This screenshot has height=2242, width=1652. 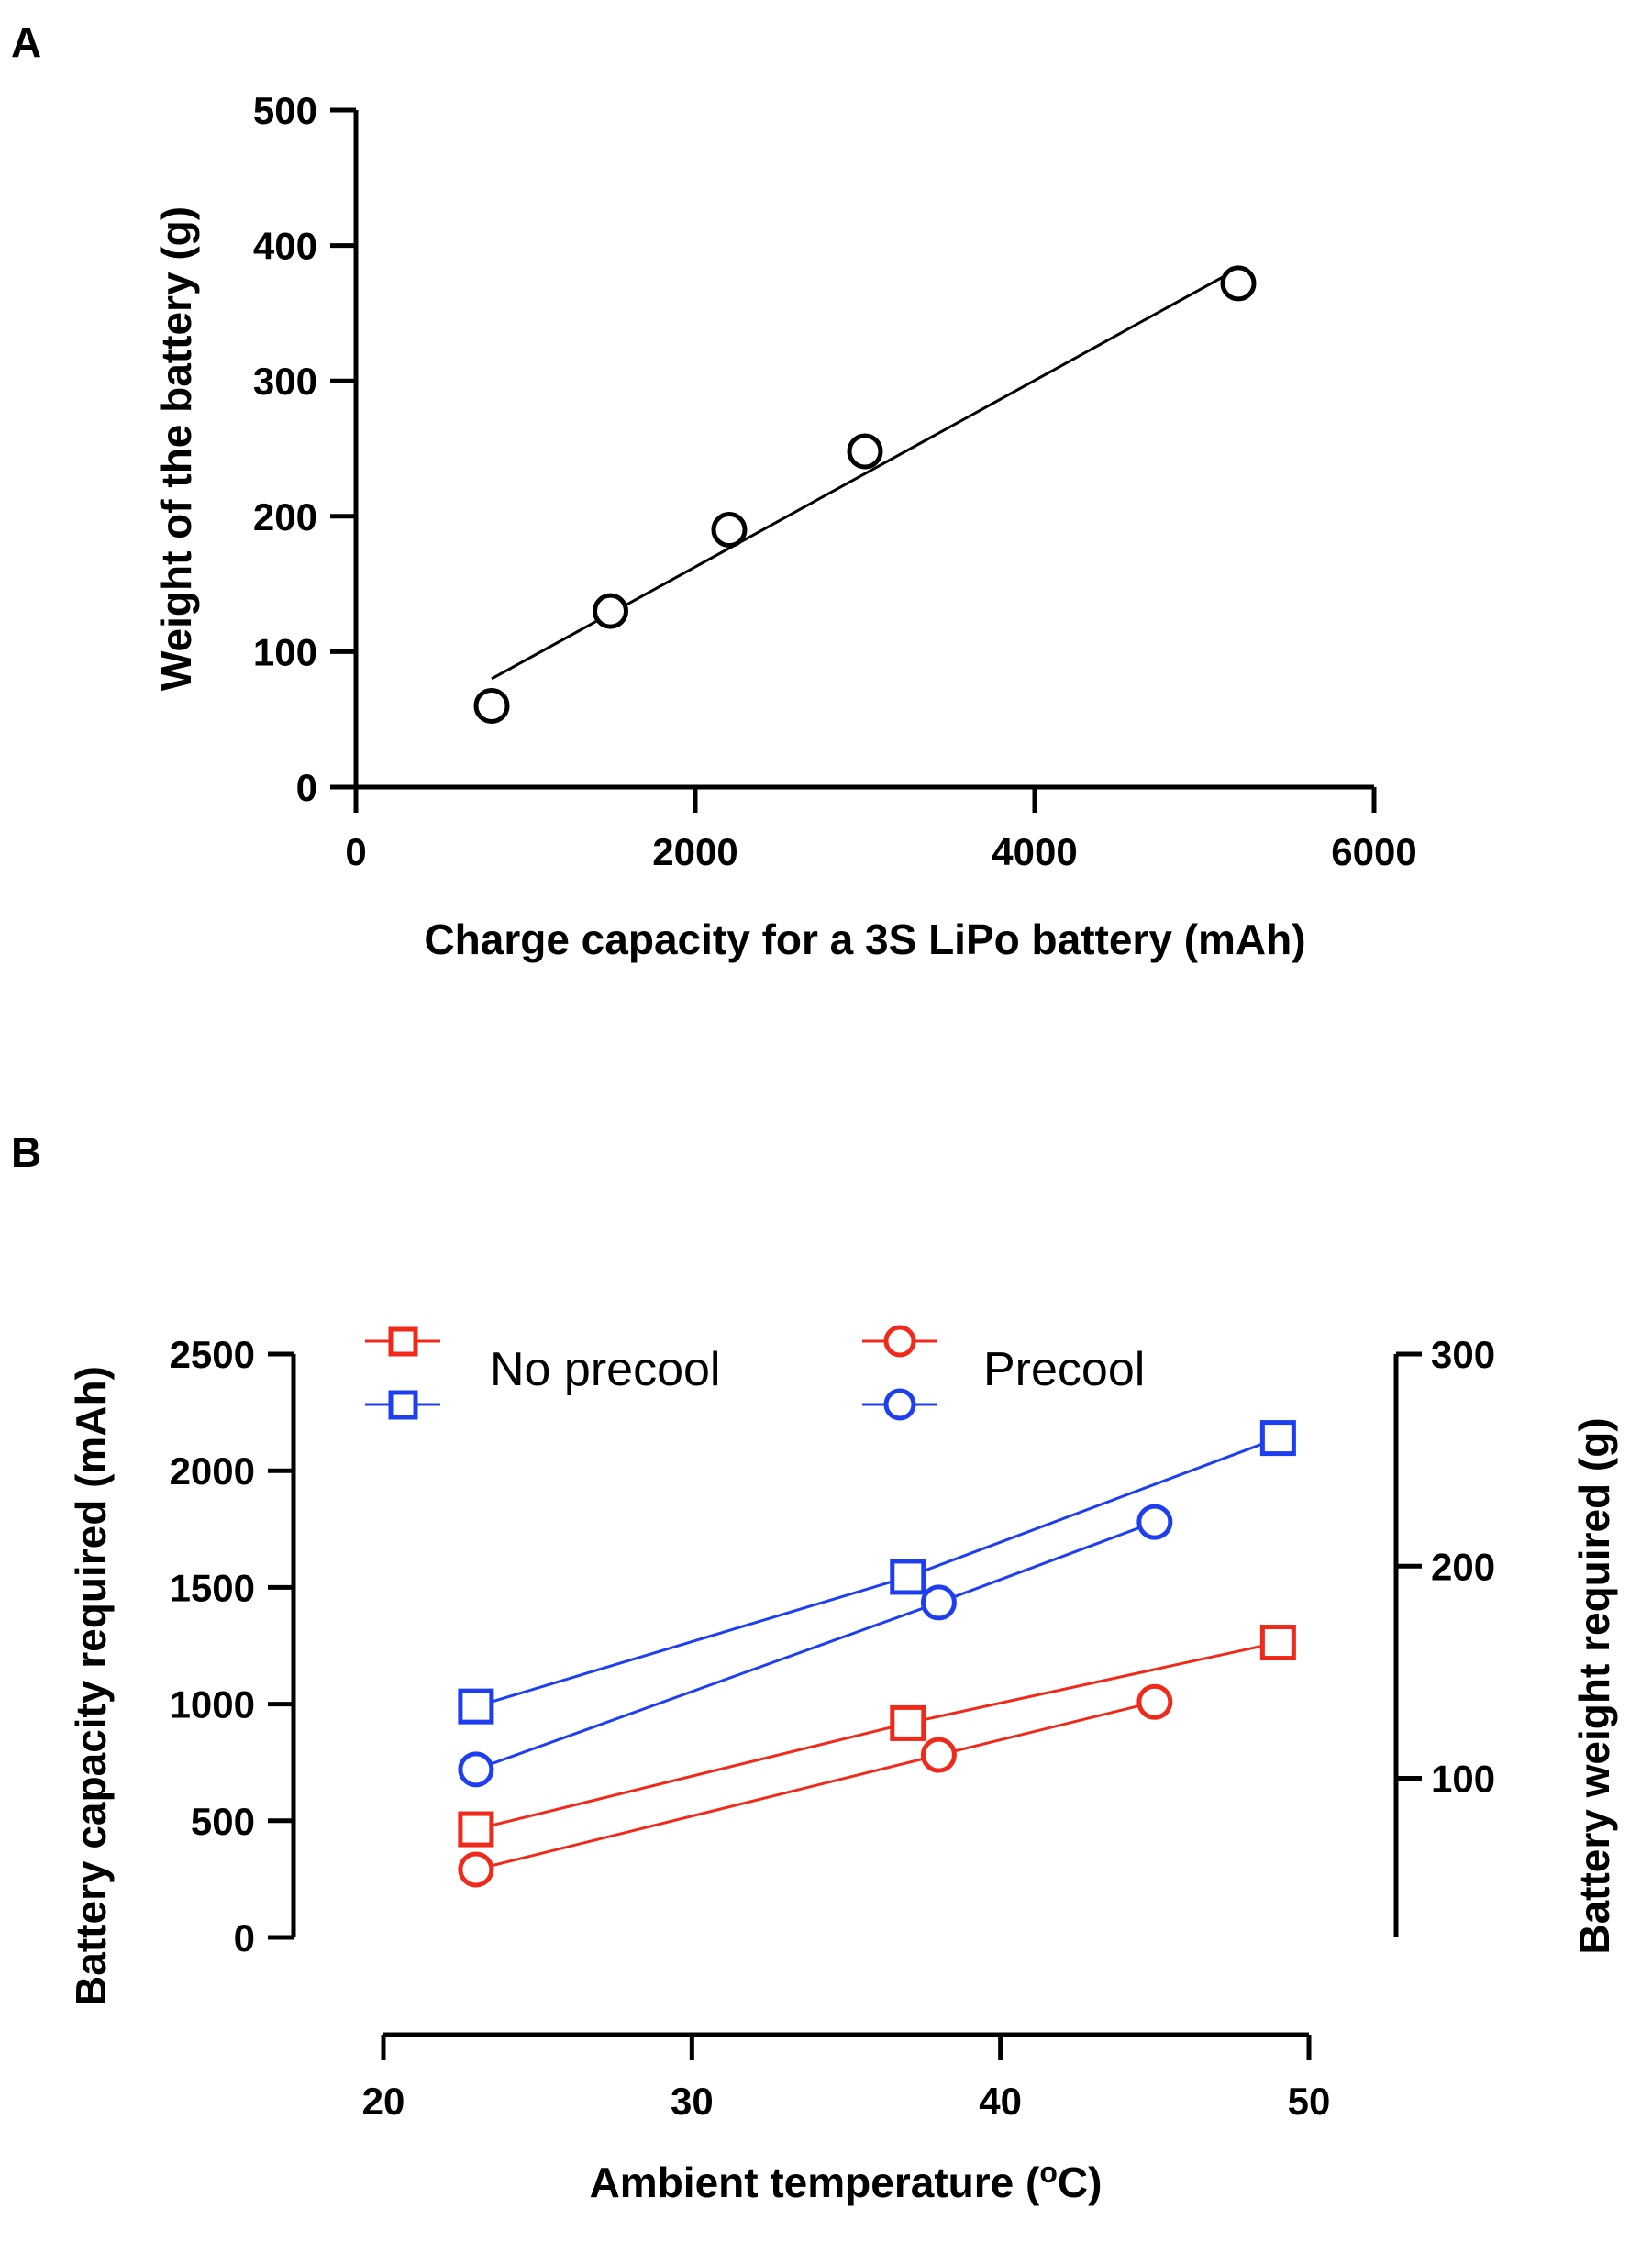 I want to click on y-tick-label: 100, so click(x=285, y=651).